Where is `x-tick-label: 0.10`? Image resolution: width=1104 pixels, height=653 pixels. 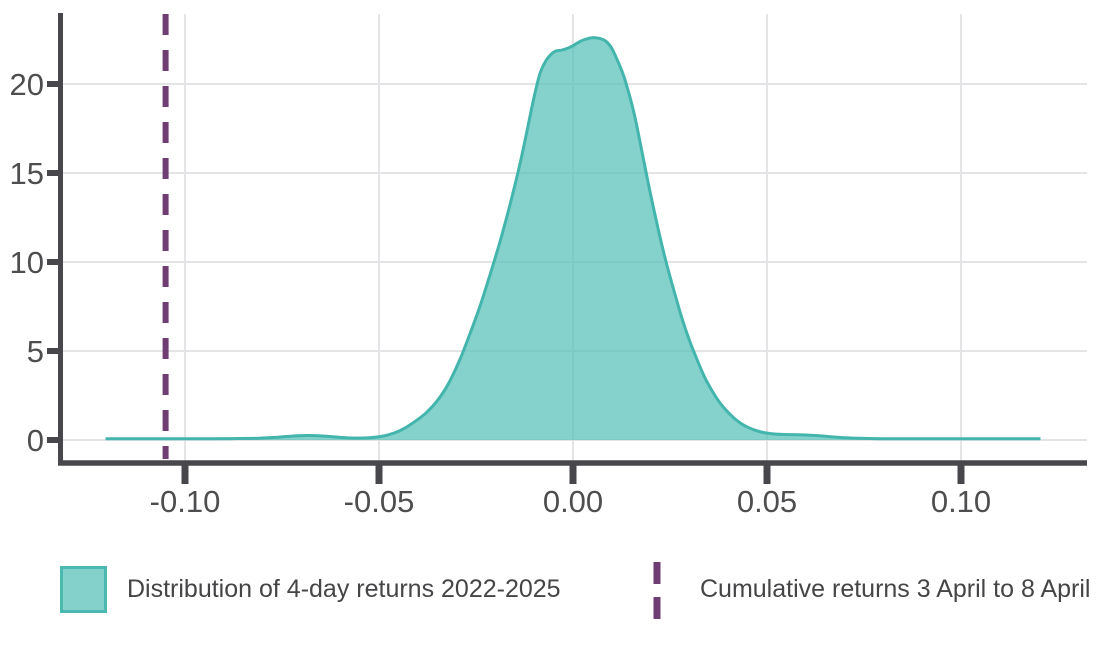
x-tick-label: 0.10 is located at coordinates (961, 501).